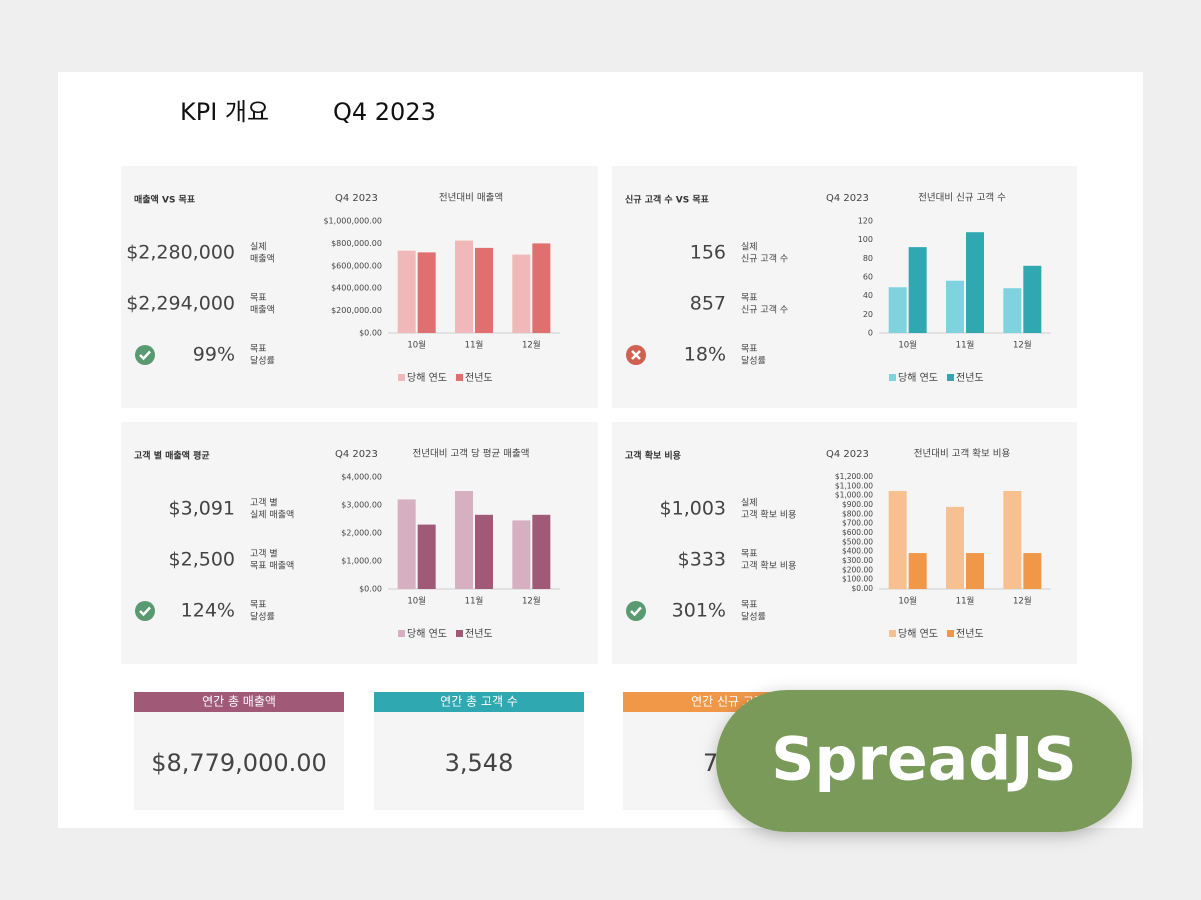  What do you see at coordinates (165, 200) in the screenshot?
I see `panel-title: 매출액 VS 목표` at bounding box center [165, 200].